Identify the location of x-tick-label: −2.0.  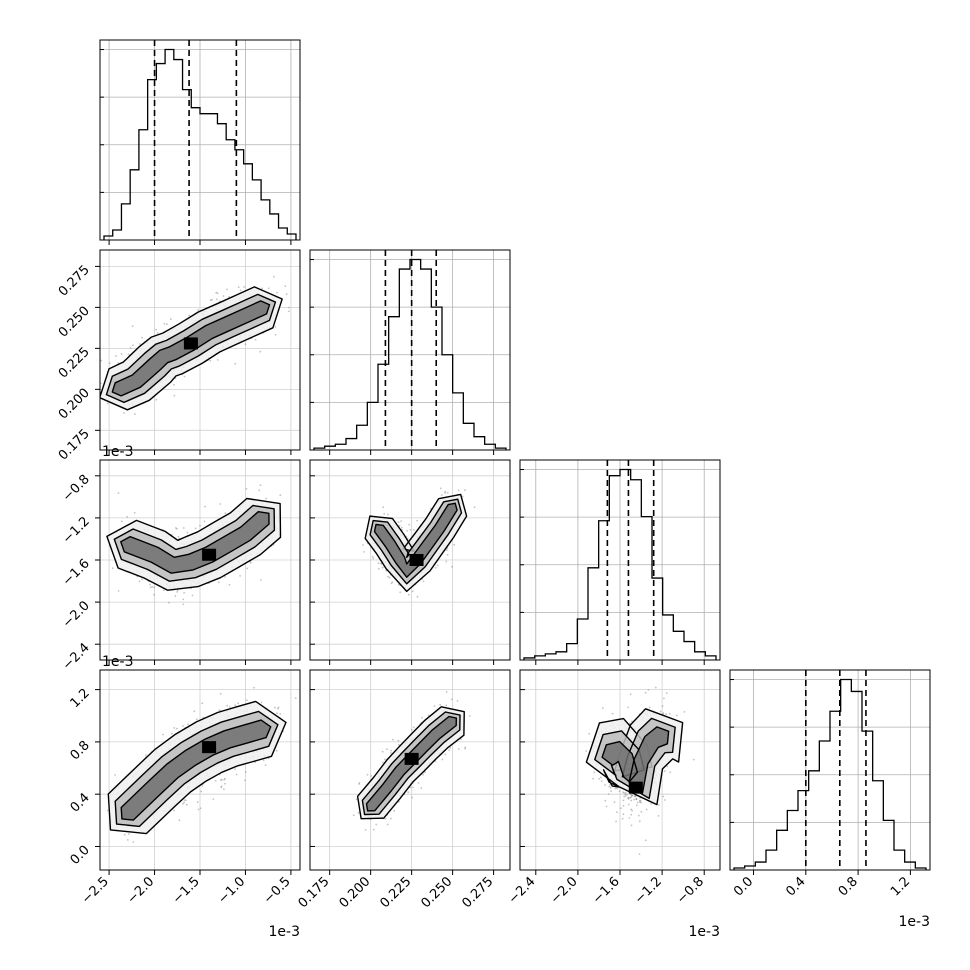
(564, 890).